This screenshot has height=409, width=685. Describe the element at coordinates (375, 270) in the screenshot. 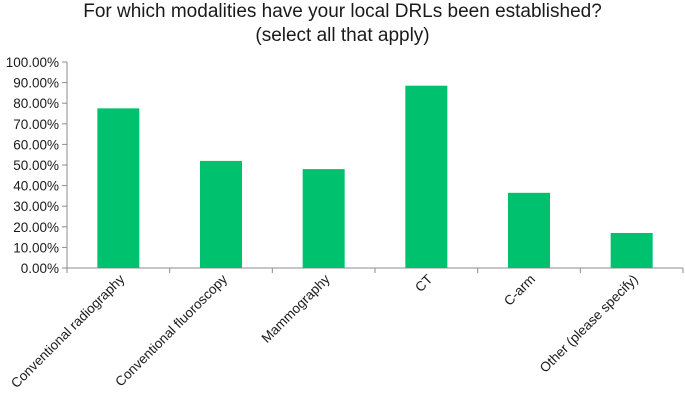

I see `x-axis` at that location.